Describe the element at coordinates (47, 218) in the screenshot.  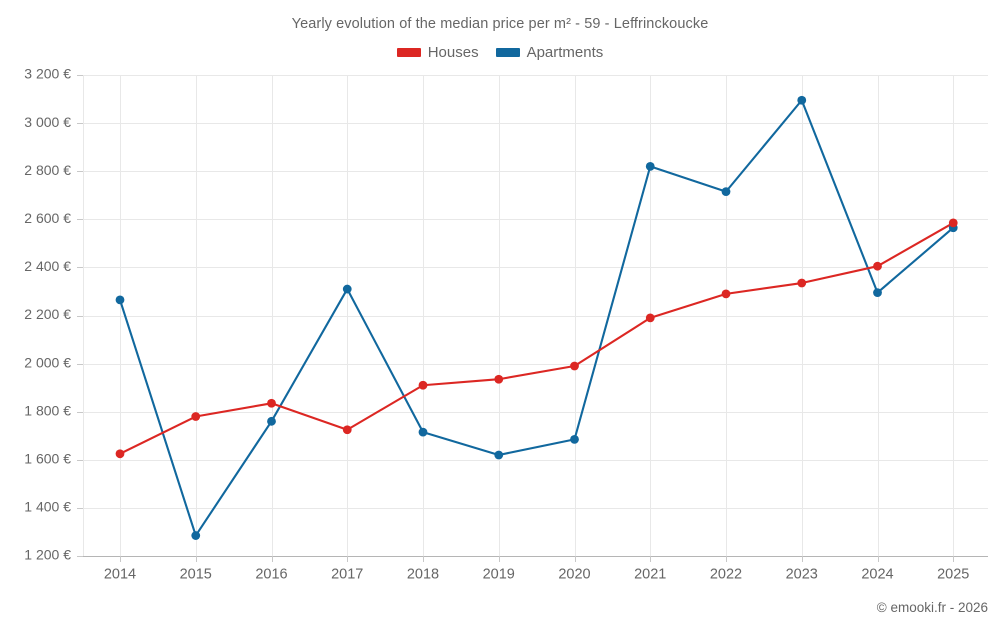
I see `y-axis-tick-label: 2 600 €` at that location.